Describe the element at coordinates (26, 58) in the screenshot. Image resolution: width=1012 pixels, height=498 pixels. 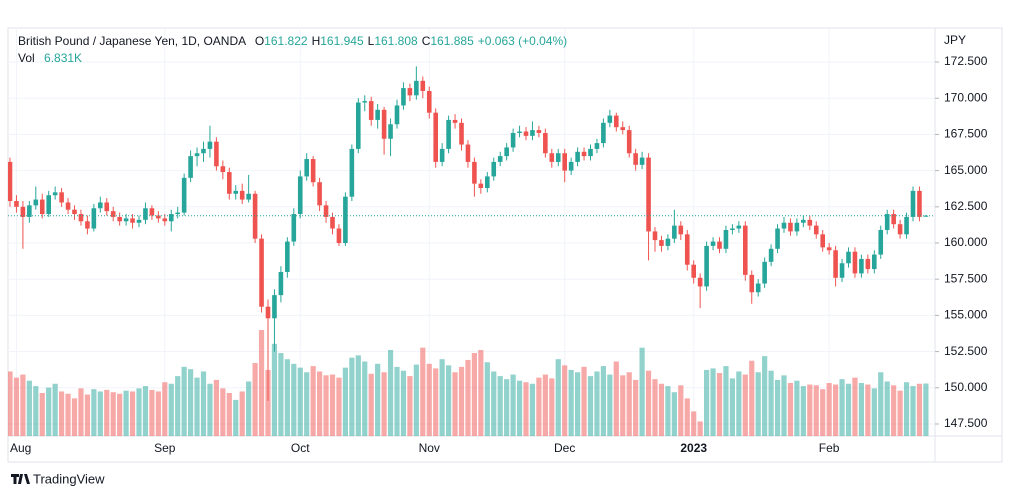
I see `volume-label: Vol` at that location.